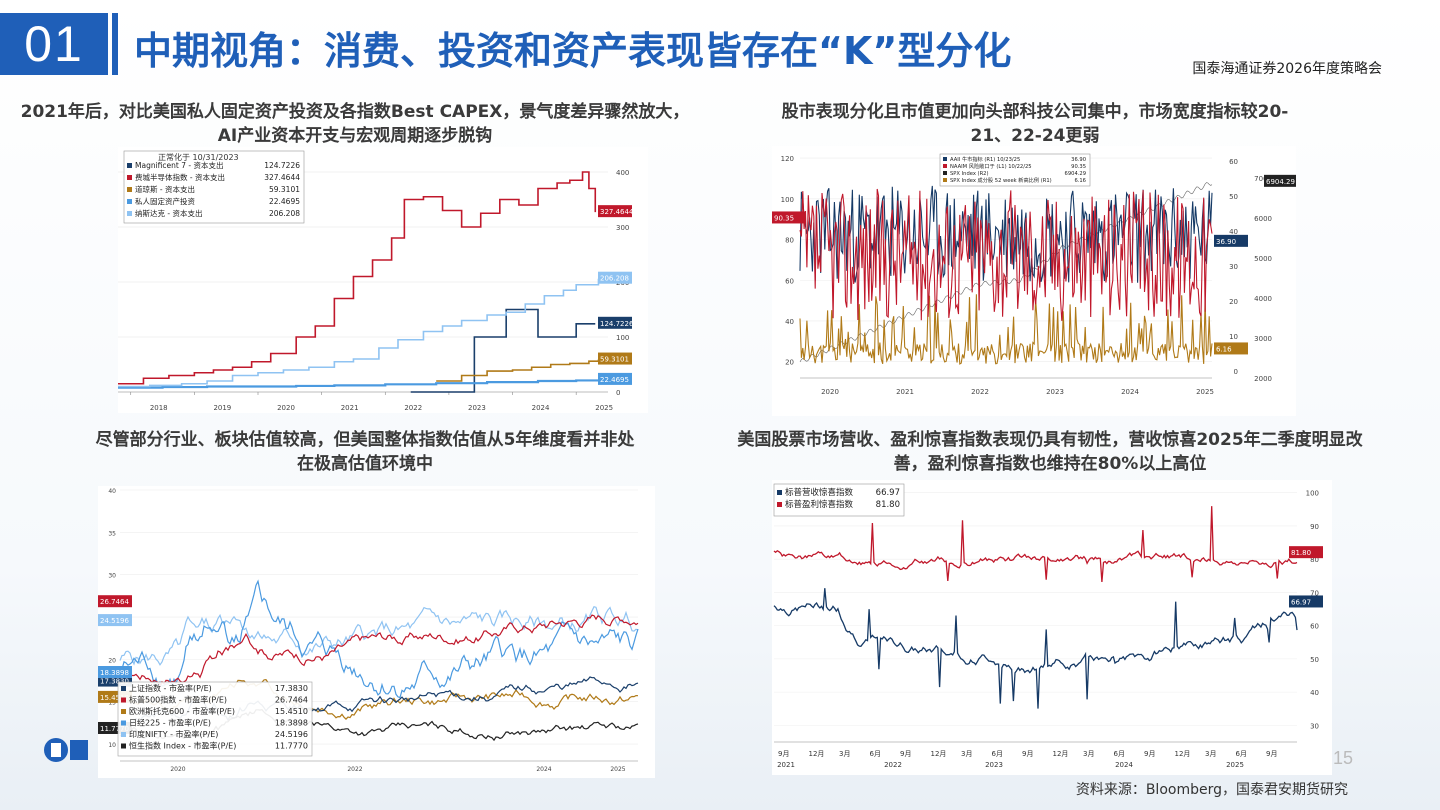 Image resolution: width=1440 pixels, height=810 pixels. Describe the element at coordinates (1211, 790) in the screenshot. I see `source-note: 资料来源：Bloomberg，国泰君安期货研究` at that location.